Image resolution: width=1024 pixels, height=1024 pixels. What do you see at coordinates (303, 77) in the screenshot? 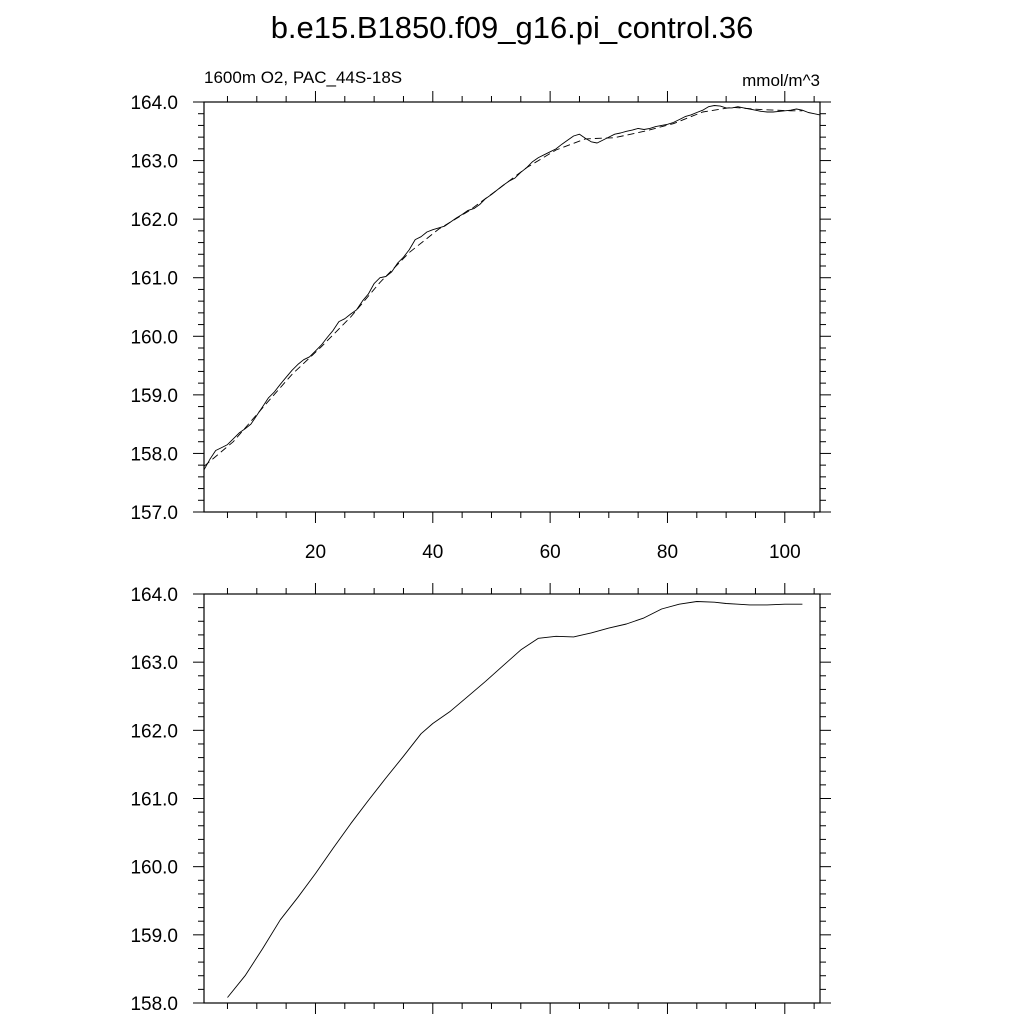
I see `region-label: 1600m O2, PAC_44S-18S` at bounding box center [303, 77].